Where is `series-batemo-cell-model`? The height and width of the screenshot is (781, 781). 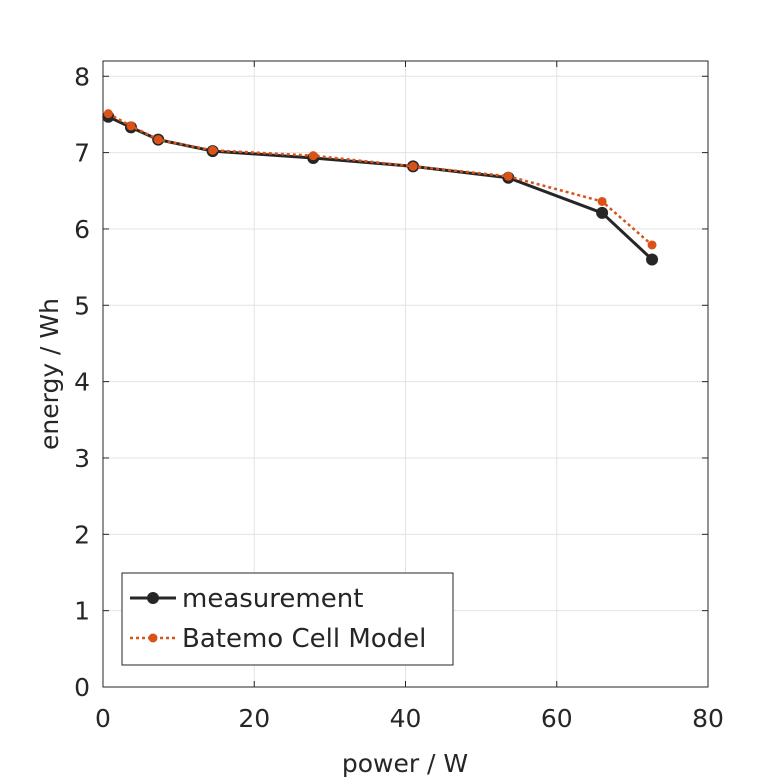
series-batemo-cell-model is located at coordinates (380, 179).